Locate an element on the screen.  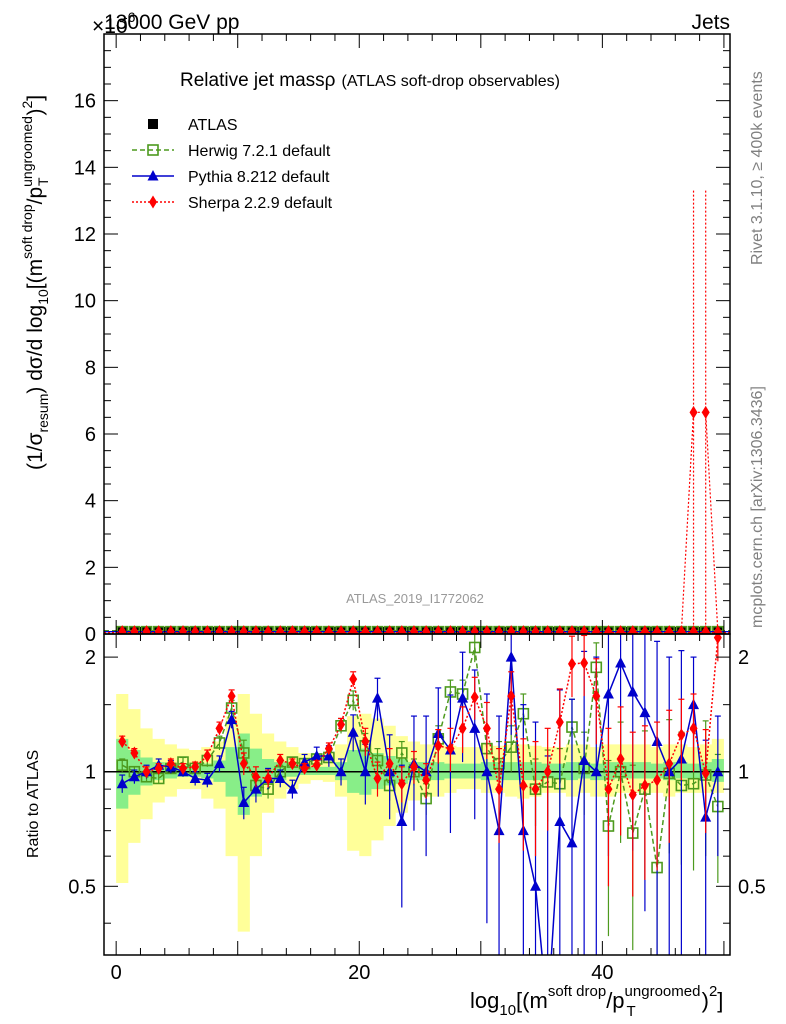
y-tick-label: 8 is located at coordinates (90, 368).